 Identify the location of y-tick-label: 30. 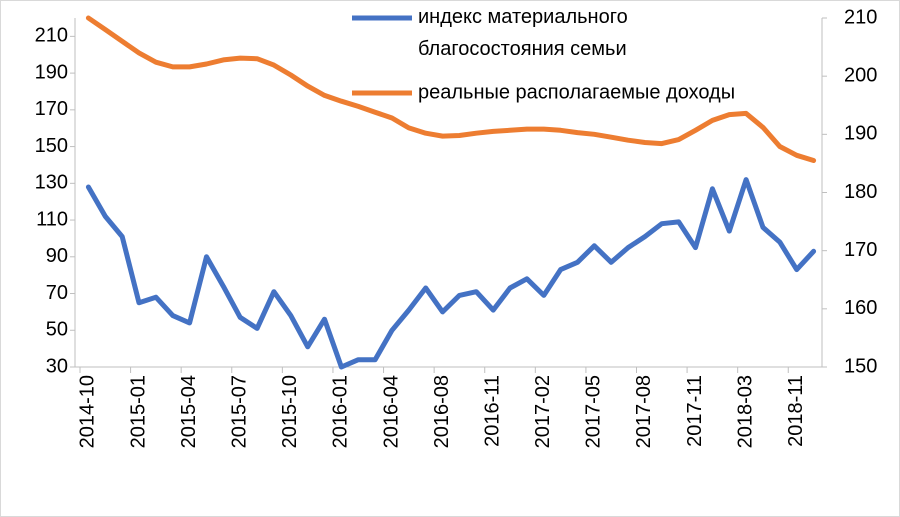
(57, 366).